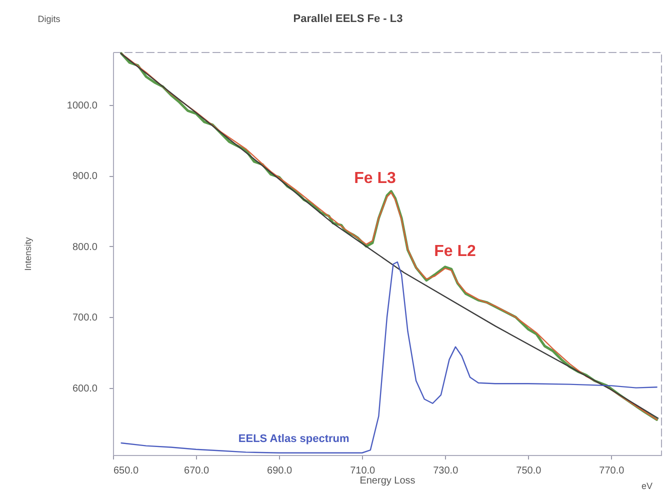 The width and height of the screenshot is (664, 492). What do you see at coordinates (388, 481) in the screenshot?
I see `x-axis-title: Energy Loss` at bounding box center [388, 481].